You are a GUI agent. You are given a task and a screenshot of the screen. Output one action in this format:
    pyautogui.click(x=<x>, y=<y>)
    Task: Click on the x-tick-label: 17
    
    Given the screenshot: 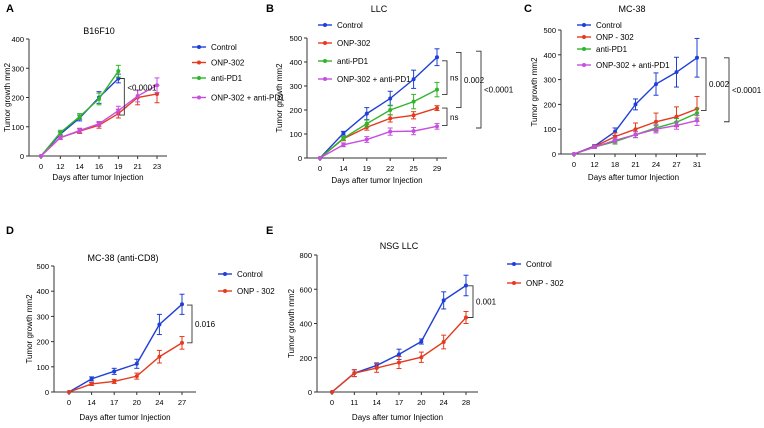 What is the action you would take?
    pyautogui.click(x=399, y=402)
    